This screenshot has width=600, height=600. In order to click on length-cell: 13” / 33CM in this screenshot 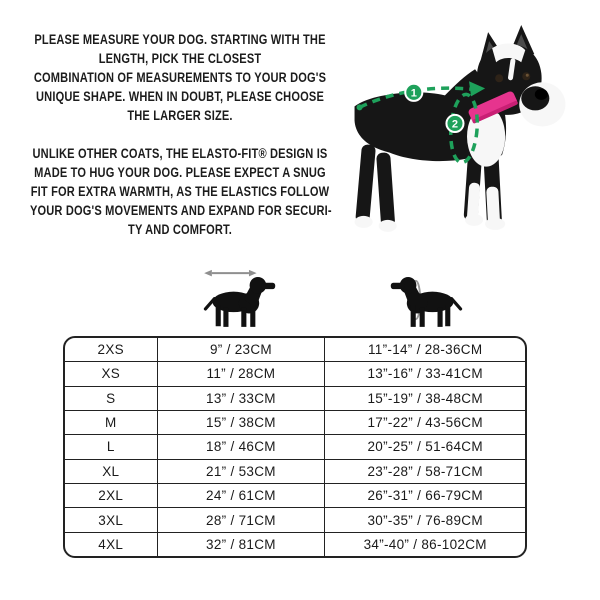, I will do `click(241, 398)`.